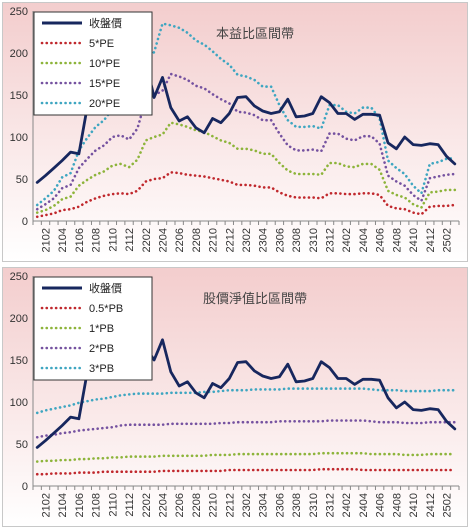  I want to click on pb-x-tick-label: 2202, so click(147, 505).